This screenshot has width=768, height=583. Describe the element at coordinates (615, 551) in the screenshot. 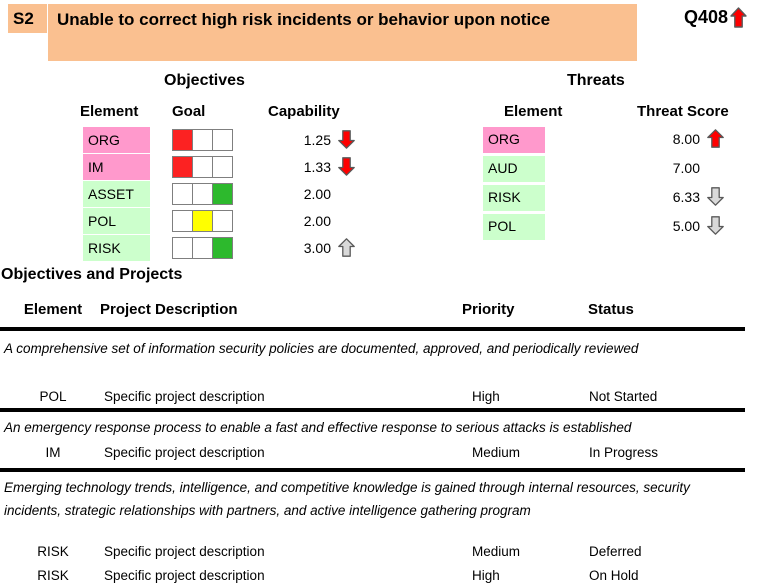

I see `project-status: Deferred` at that location.